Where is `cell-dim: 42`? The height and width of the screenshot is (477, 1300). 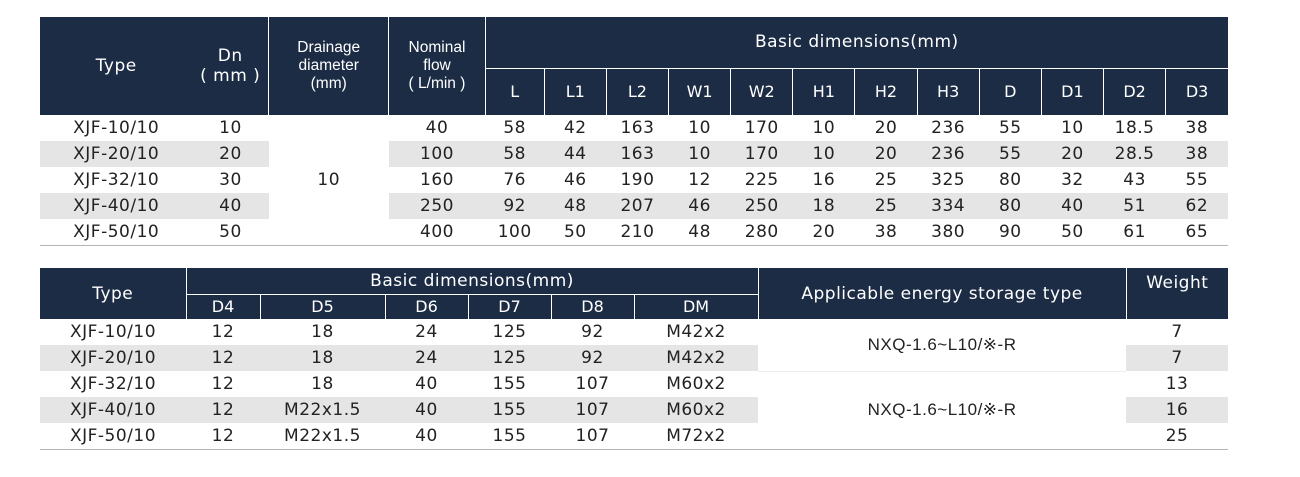
cell-dim: 42 is located at coordinates (575, 128).